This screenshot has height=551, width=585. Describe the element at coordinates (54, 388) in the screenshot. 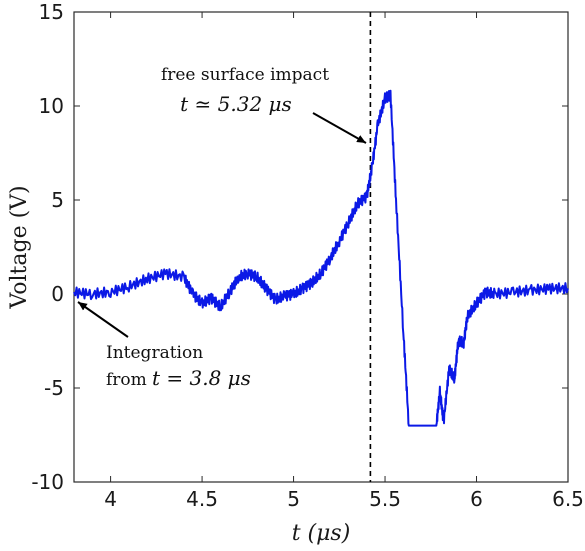

I see `y-tick-label: -5` at that location.